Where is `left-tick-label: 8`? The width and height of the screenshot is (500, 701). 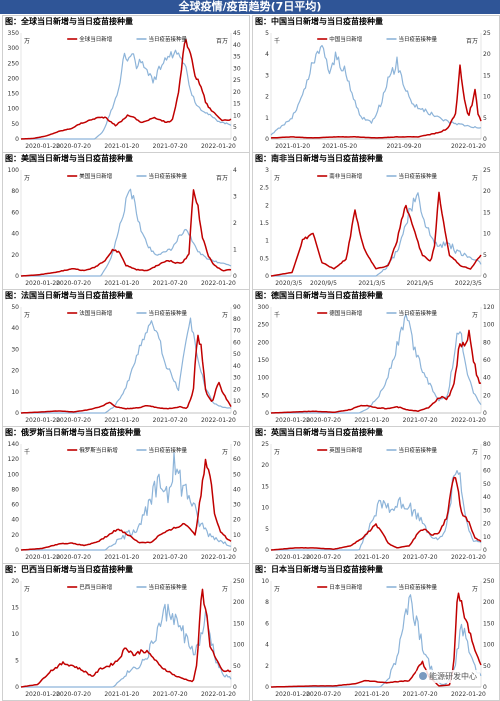 left-tick-label: 8 is located at coordinates (267, 602).